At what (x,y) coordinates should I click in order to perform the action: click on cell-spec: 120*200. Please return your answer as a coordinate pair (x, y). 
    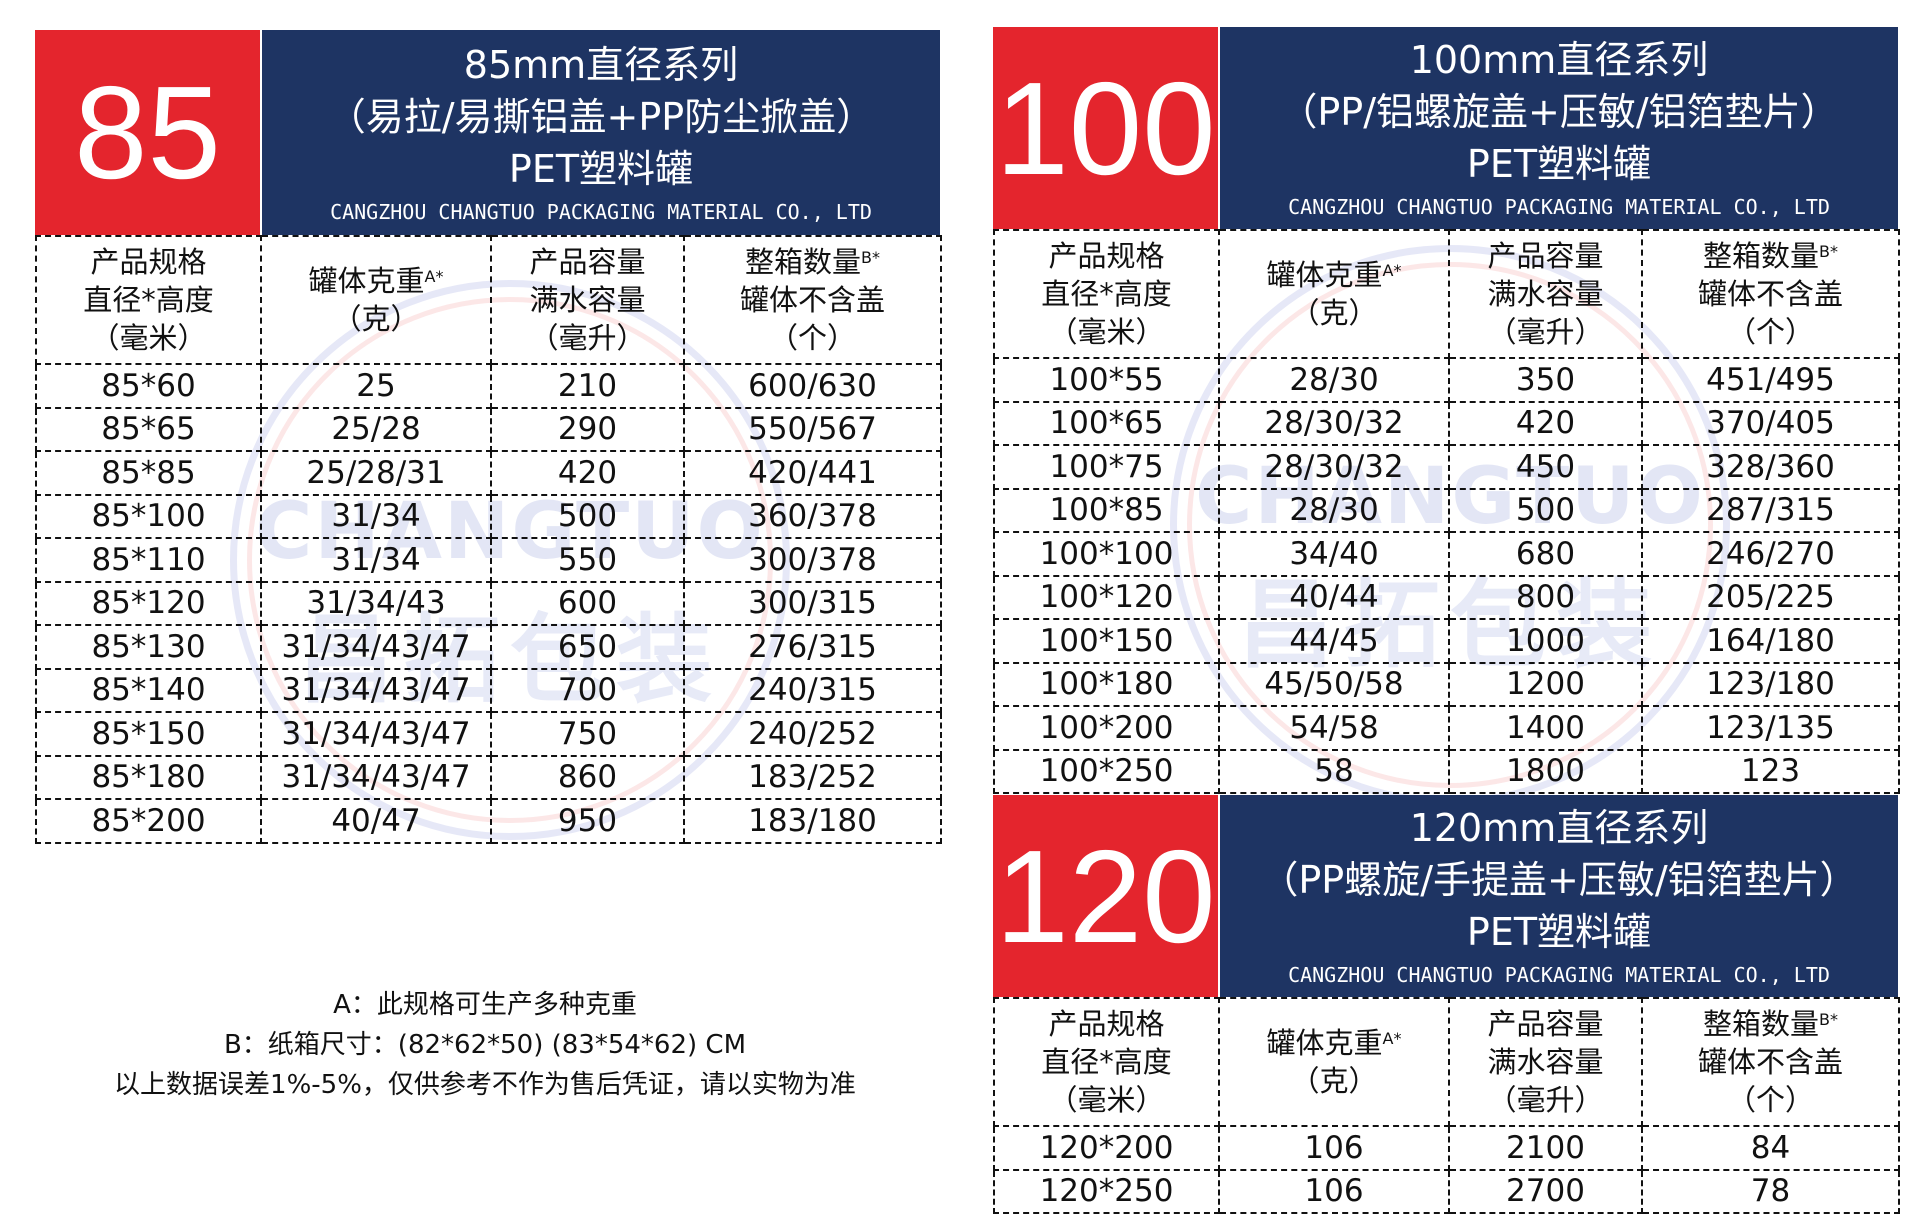
    Looking at the image, I should click on (1106, 1148).